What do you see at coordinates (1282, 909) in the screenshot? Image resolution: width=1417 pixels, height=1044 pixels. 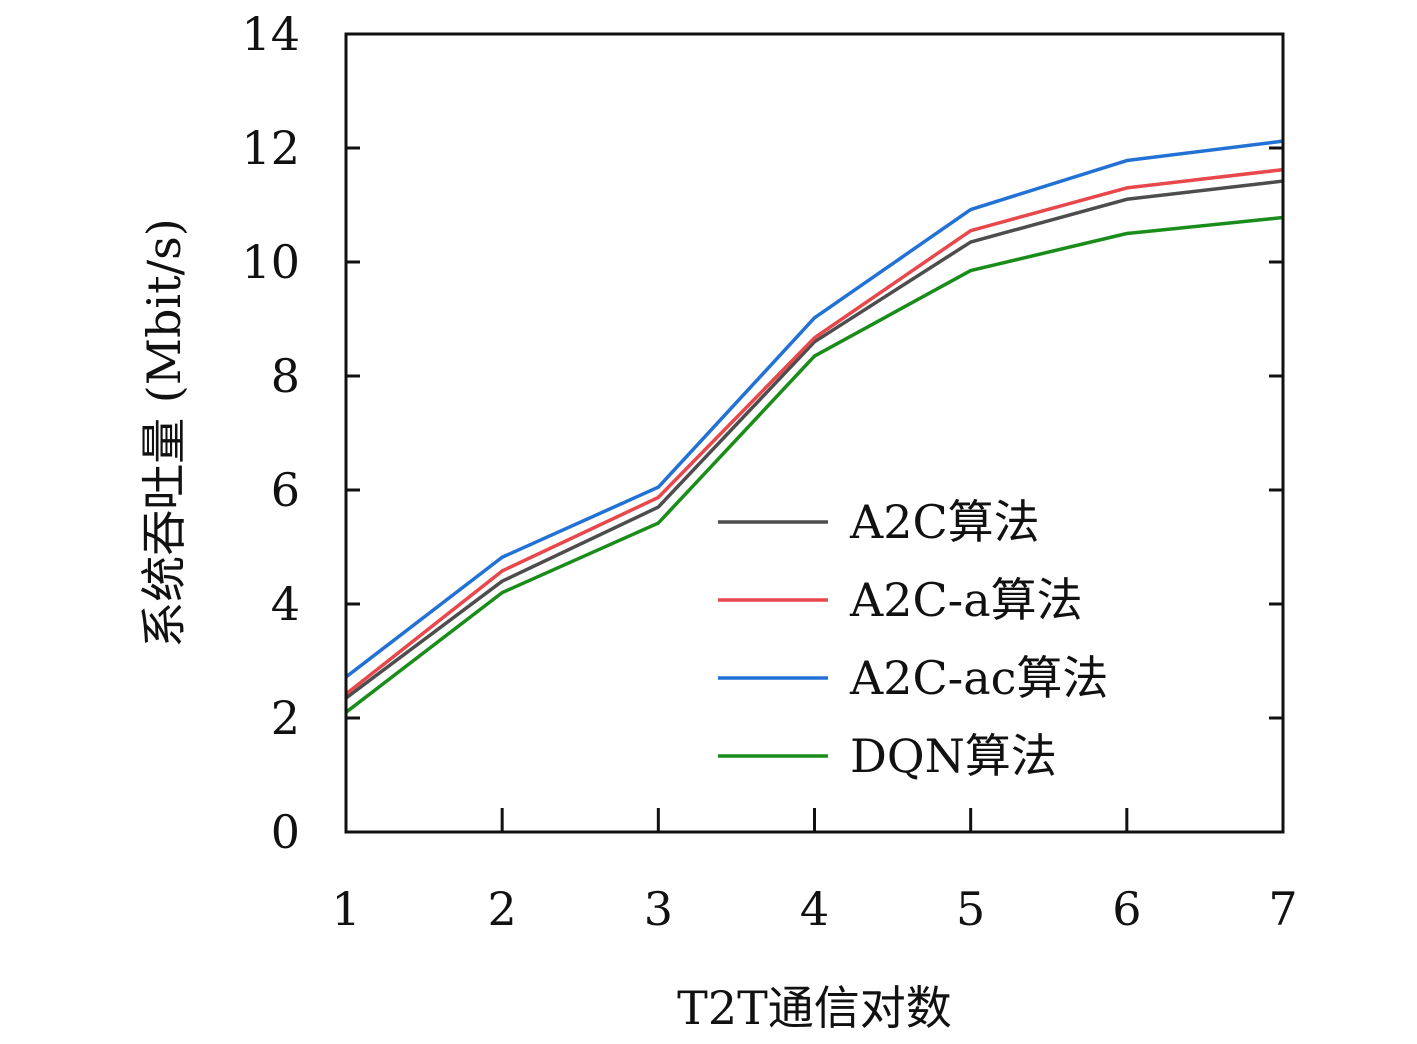 I see `x-tick-label: 7` at bounding box center [1282, 909].